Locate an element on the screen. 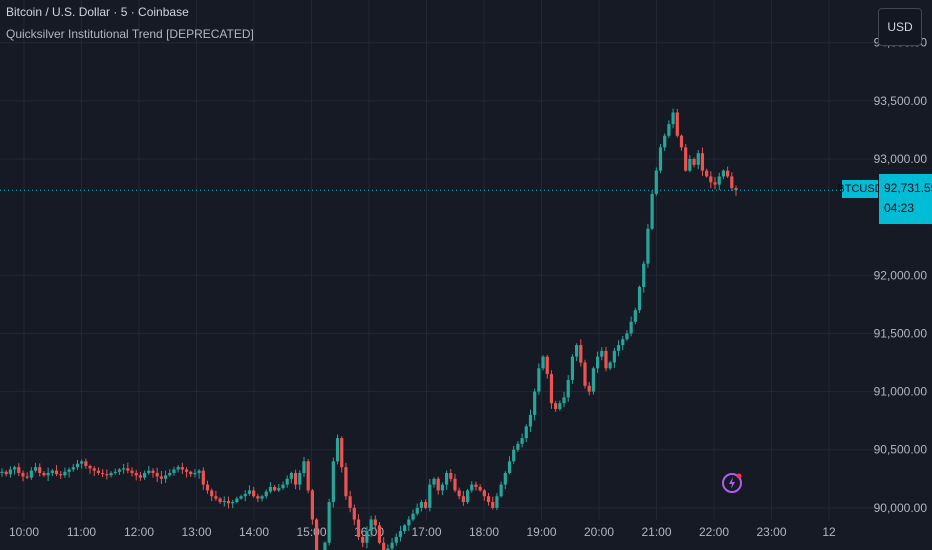  y-tick-label: 93,000.00 is located at coordinates (901, 159).